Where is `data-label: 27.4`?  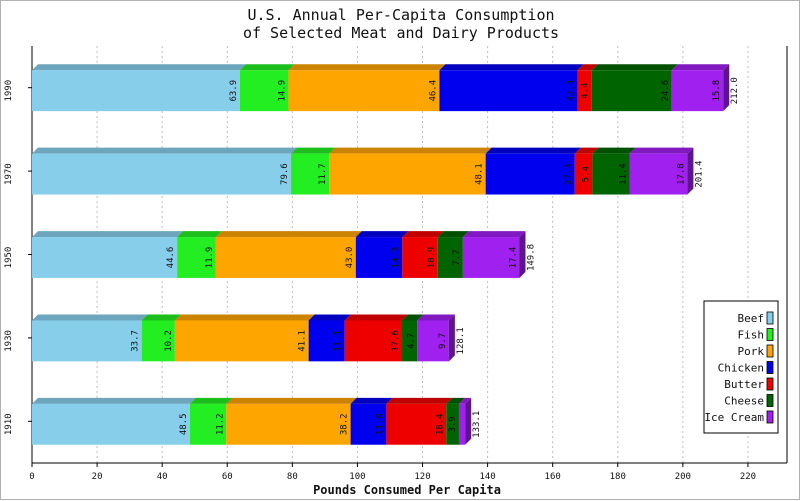
data-label: 27.4 is located at coordinates (569, 174).